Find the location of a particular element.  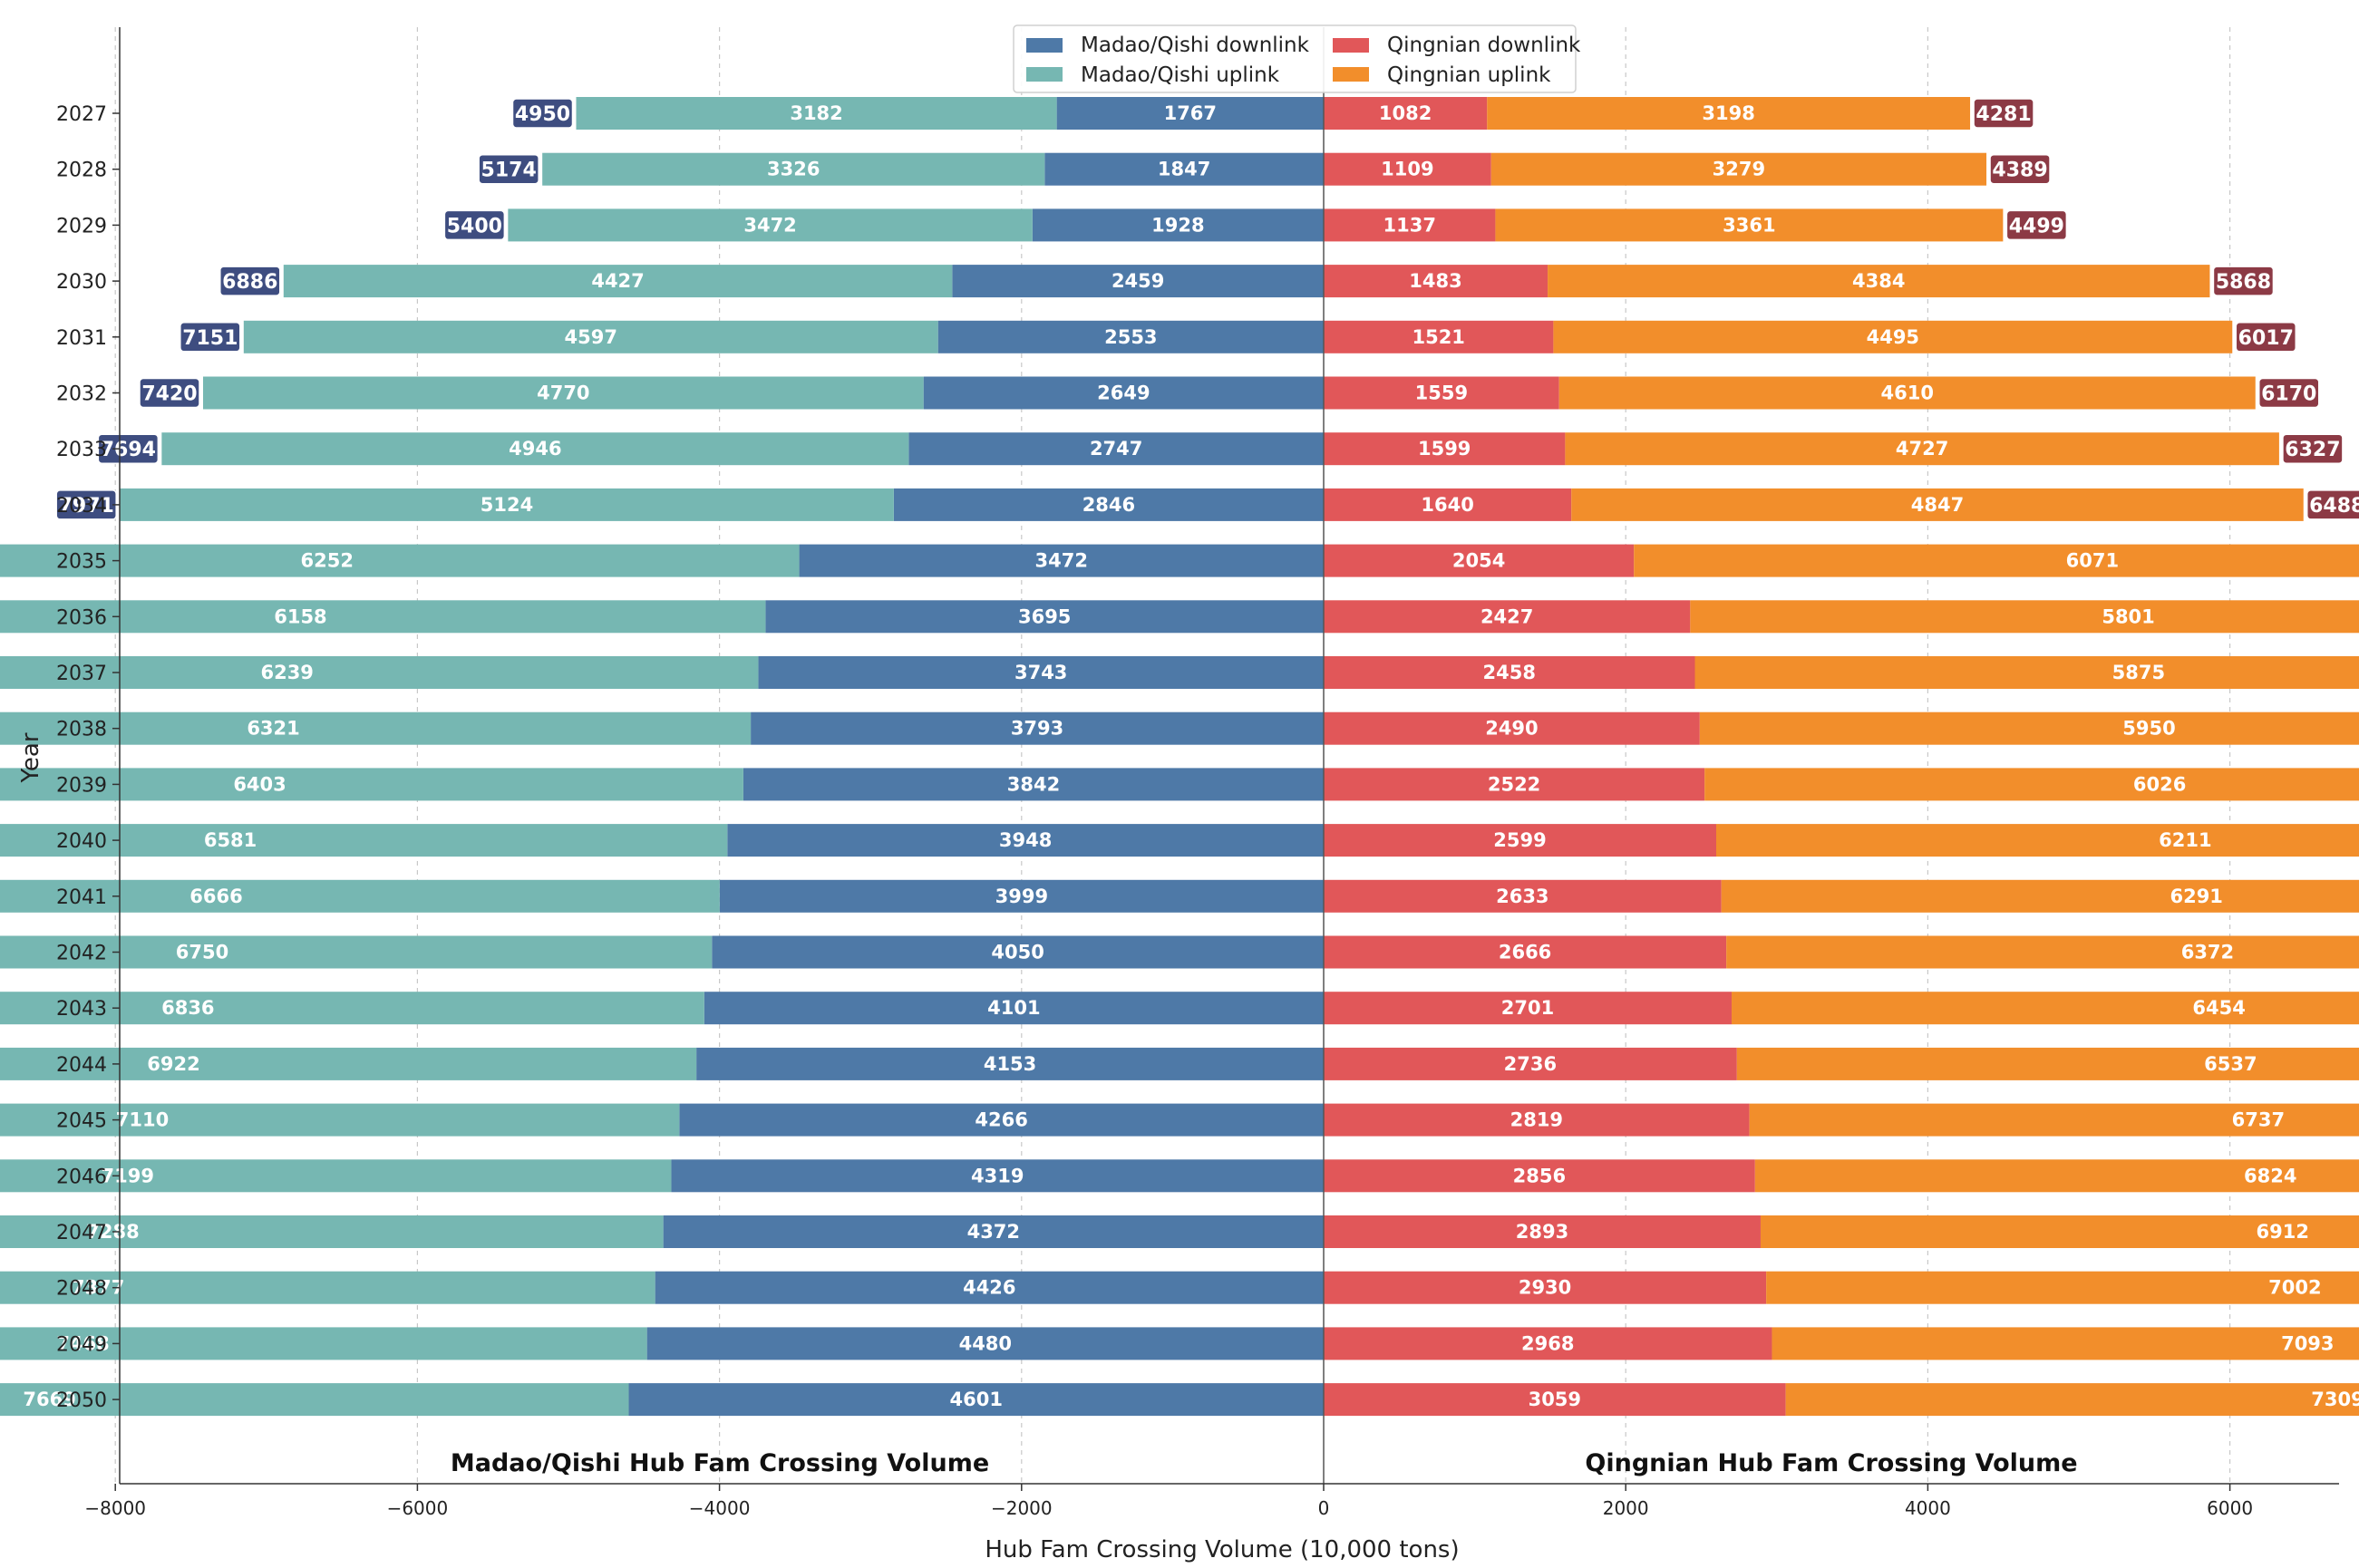

y-tick-label: 2028 is located at coordinates (81, 171).